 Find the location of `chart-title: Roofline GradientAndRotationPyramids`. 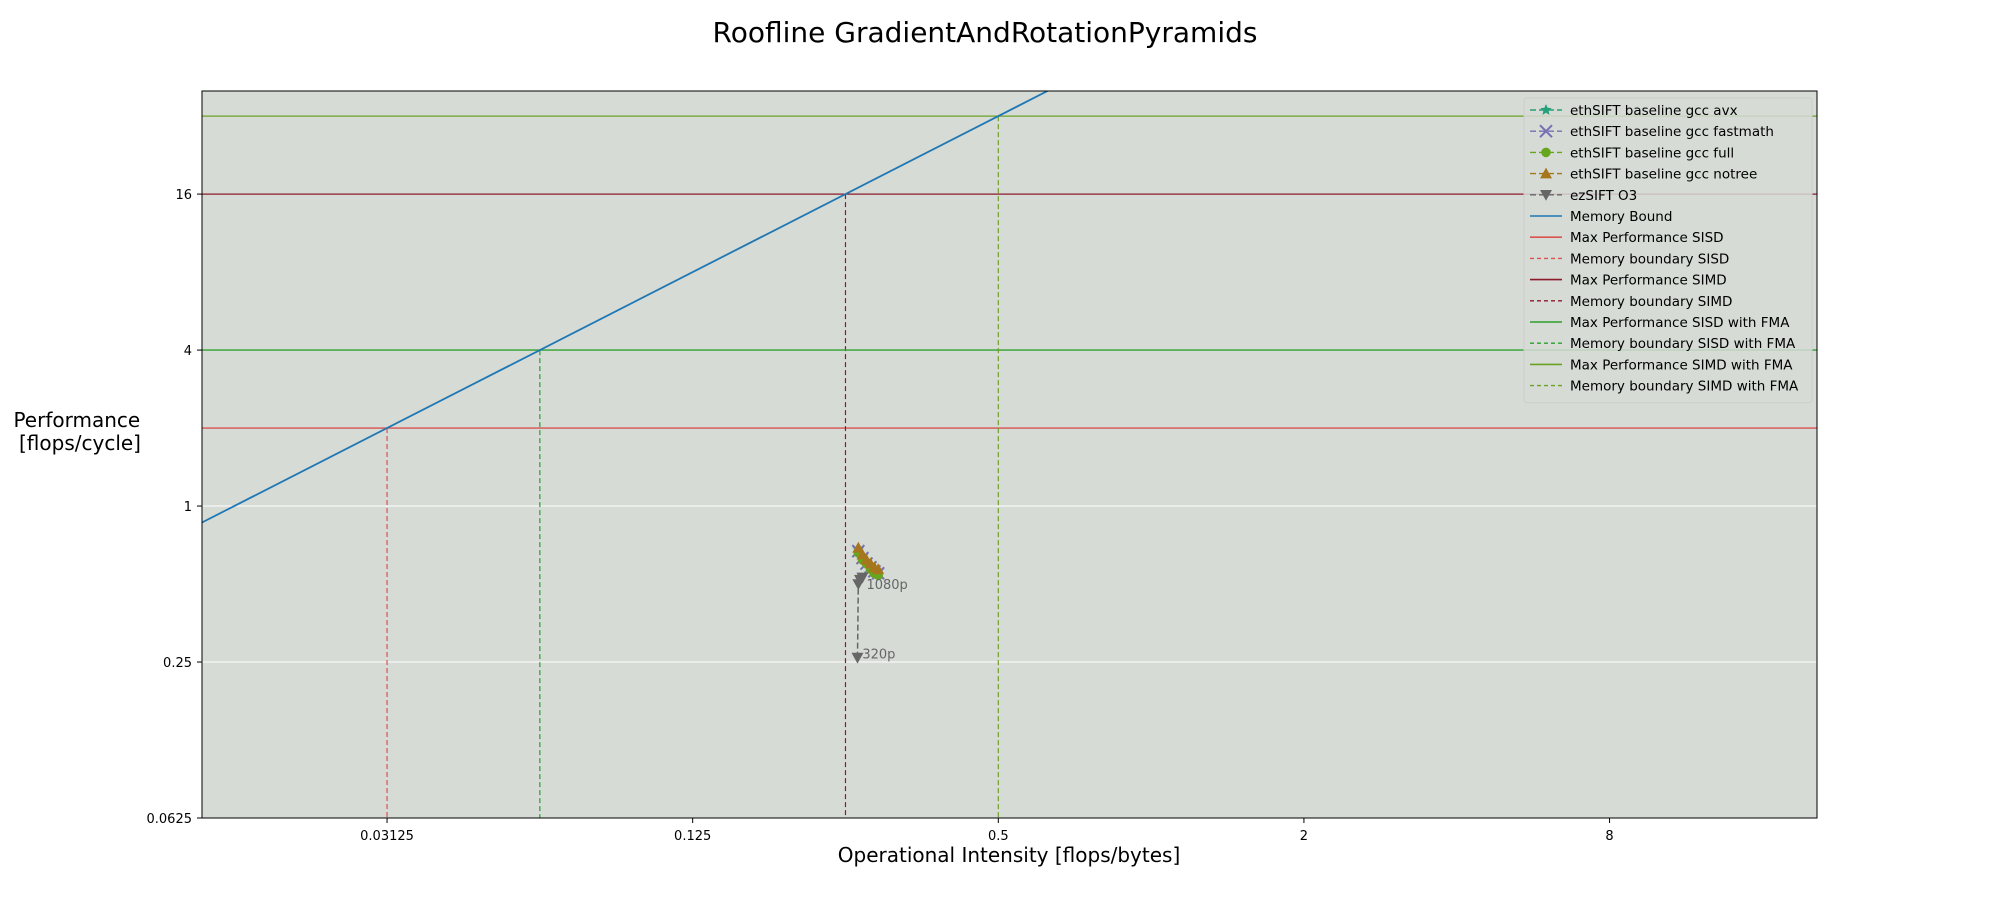

chart-title: Roofline GradientAndRotationPyramids is located at coordinates (985, 32).